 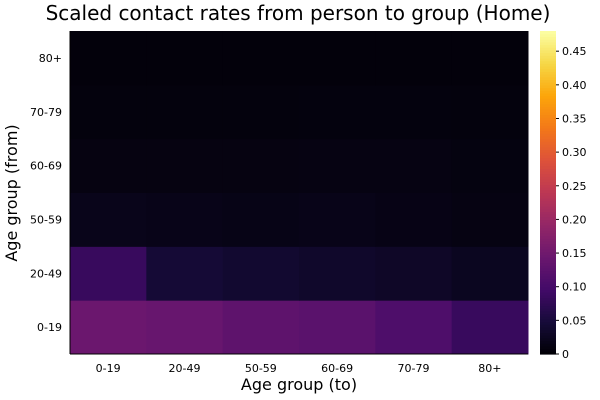 I want to click on x-axis-ticks: 0-19 20-49 50-59 60-69 70-79 80+, so click(x=299, y=368).